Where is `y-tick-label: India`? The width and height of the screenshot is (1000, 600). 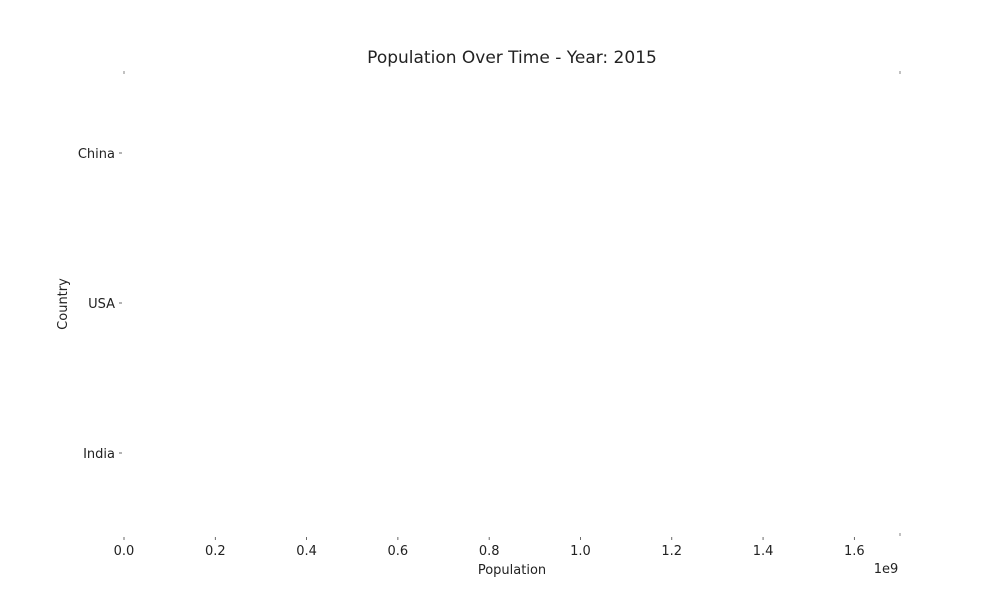 y-tick-label: India is located at coordinates (99, 454).